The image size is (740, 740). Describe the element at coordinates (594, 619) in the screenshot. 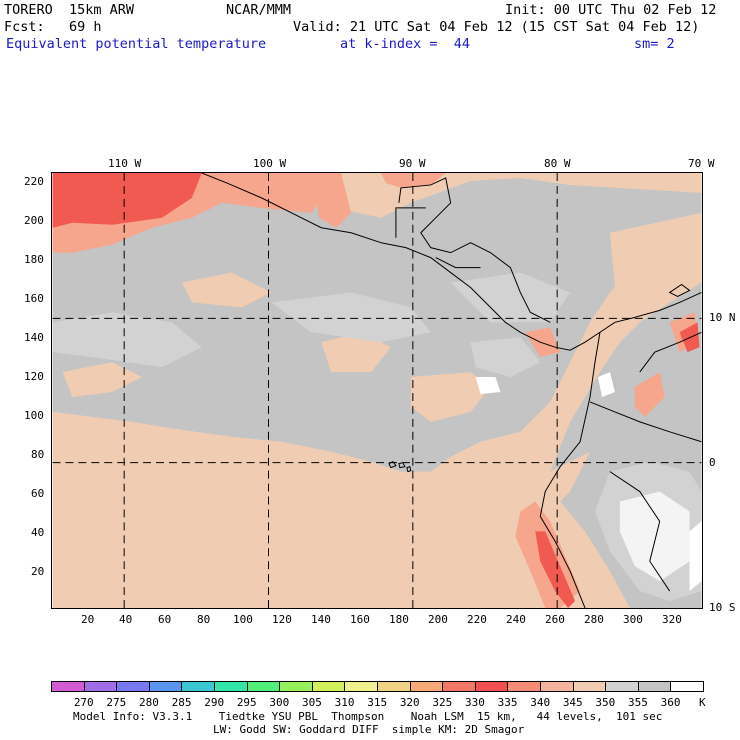

I see `x-tick: 280` at that location.